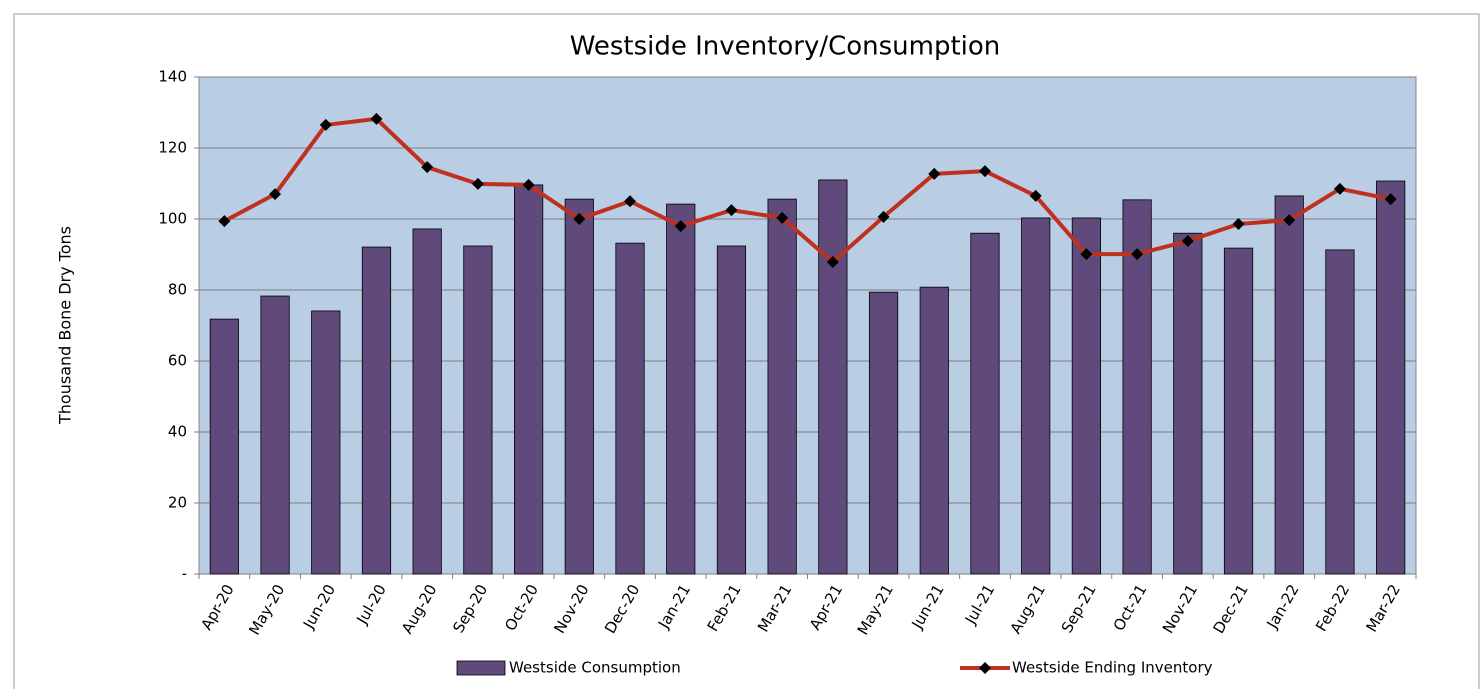 The height and width of the screenshot is (689, 1480). I want to click on legend-swatch, so click(481, 668).